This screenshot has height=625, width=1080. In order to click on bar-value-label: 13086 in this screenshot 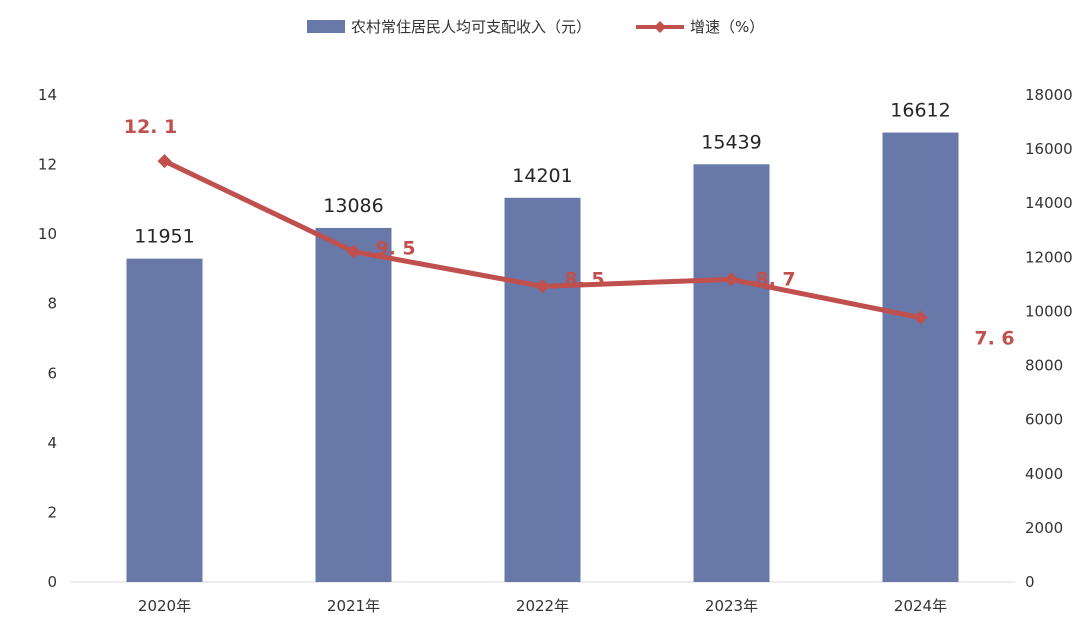, I will do `click(353, 206)`.